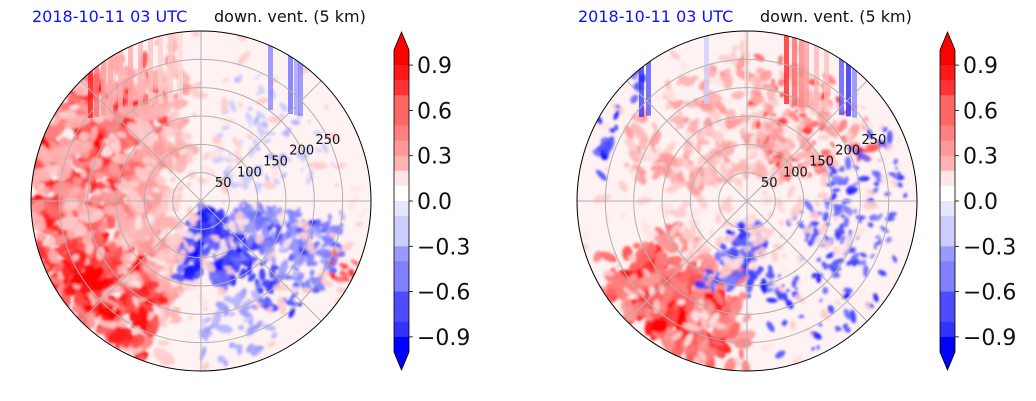 The width and height of the screenshot is (1036, 401). Describe the element at coordinates (795, 172) in the screenshot. I see `radial-tick-label: 100` at that location.